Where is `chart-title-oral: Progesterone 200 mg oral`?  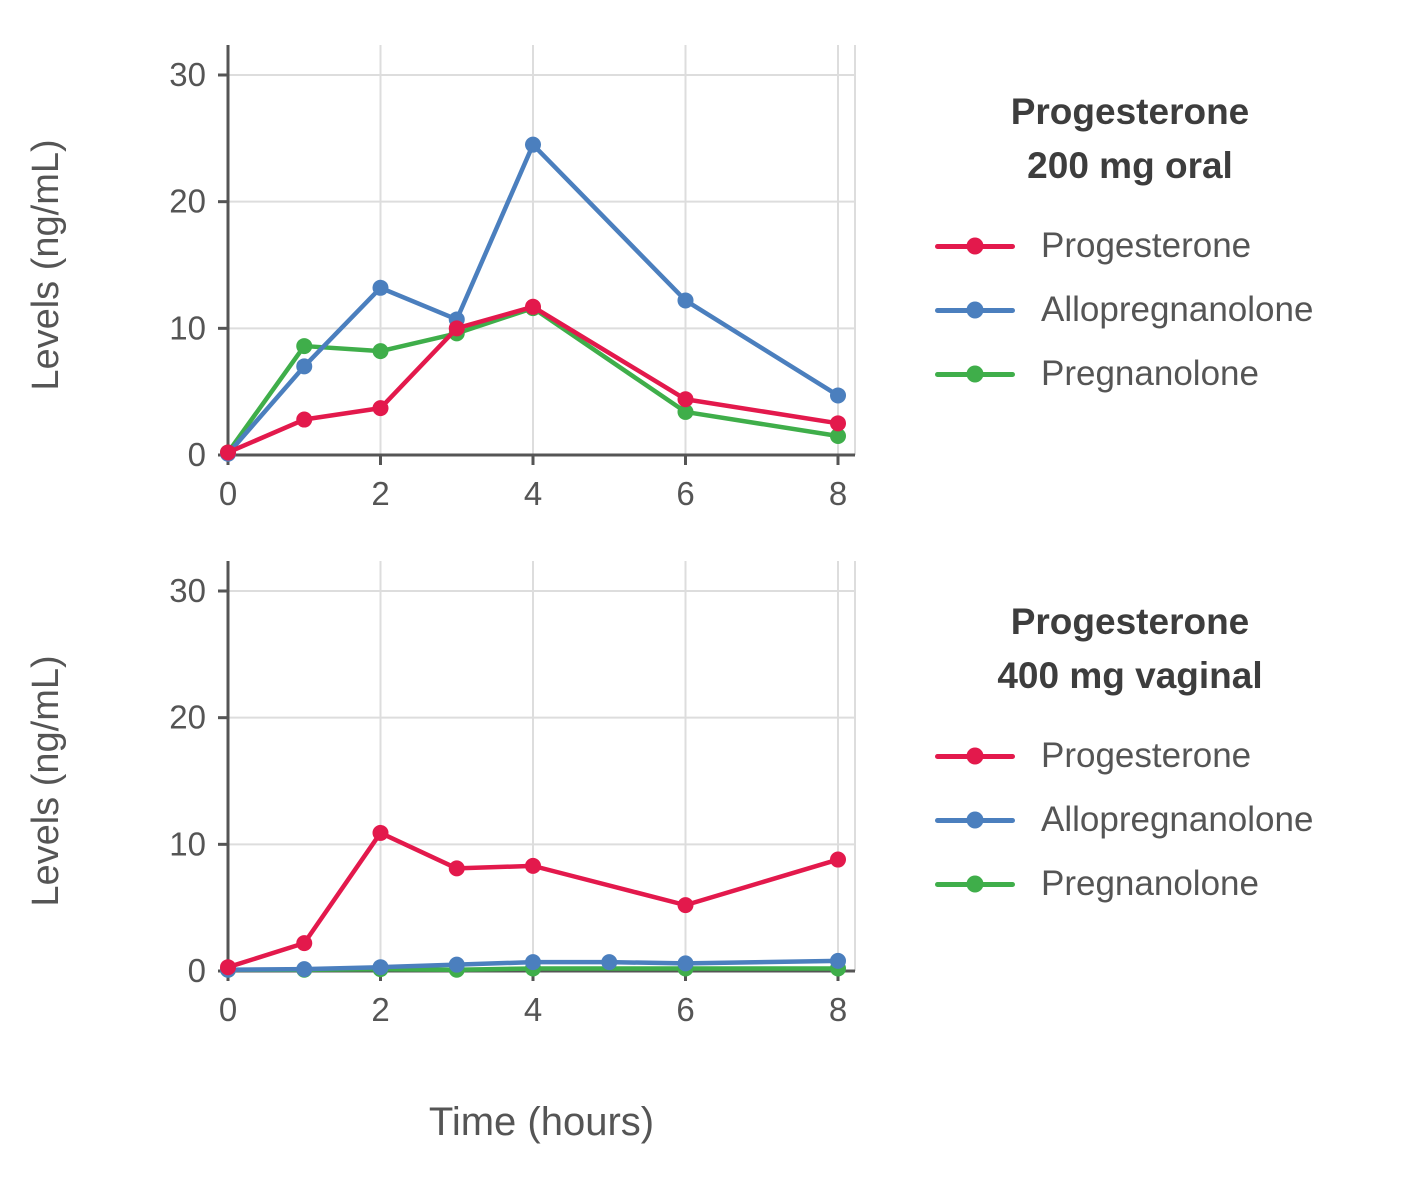 chart-title-oral: Progesterone 200 mg oral is located at coordinates (1130, 138).